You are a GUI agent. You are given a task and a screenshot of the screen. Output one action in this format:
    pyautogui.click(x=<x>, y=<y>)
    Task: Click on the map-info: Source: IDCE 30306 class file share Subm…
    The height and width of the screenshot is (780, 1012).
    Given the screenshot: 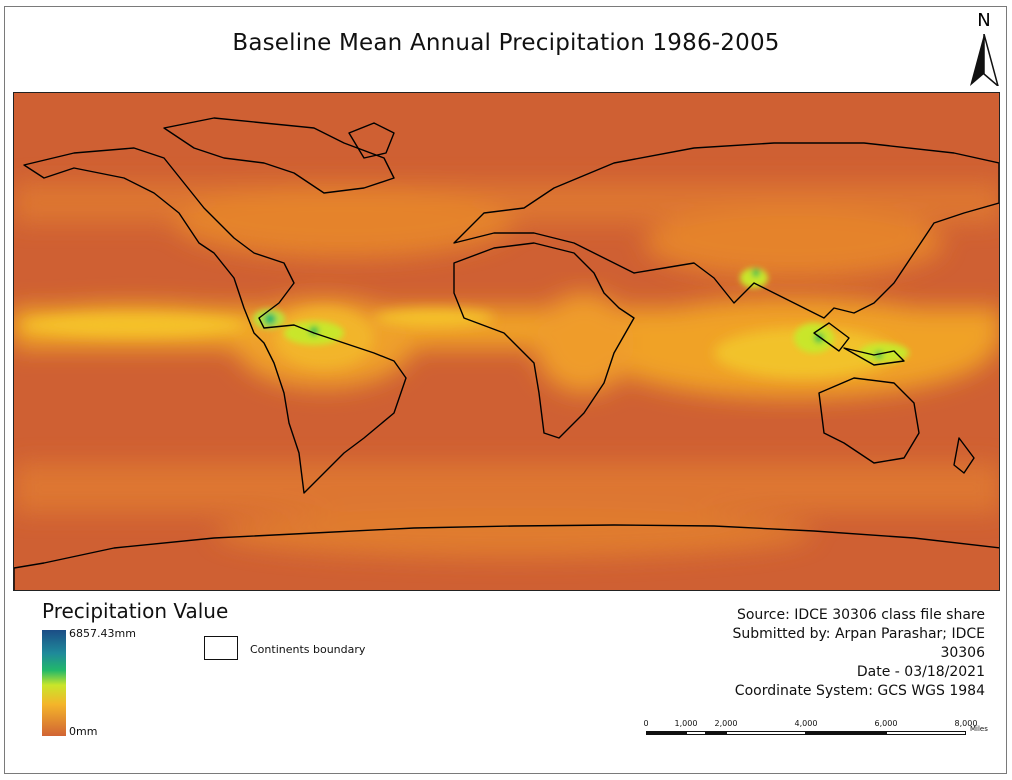 What is the action you would take?
    pyautogui.click(x=850, y=653)
    